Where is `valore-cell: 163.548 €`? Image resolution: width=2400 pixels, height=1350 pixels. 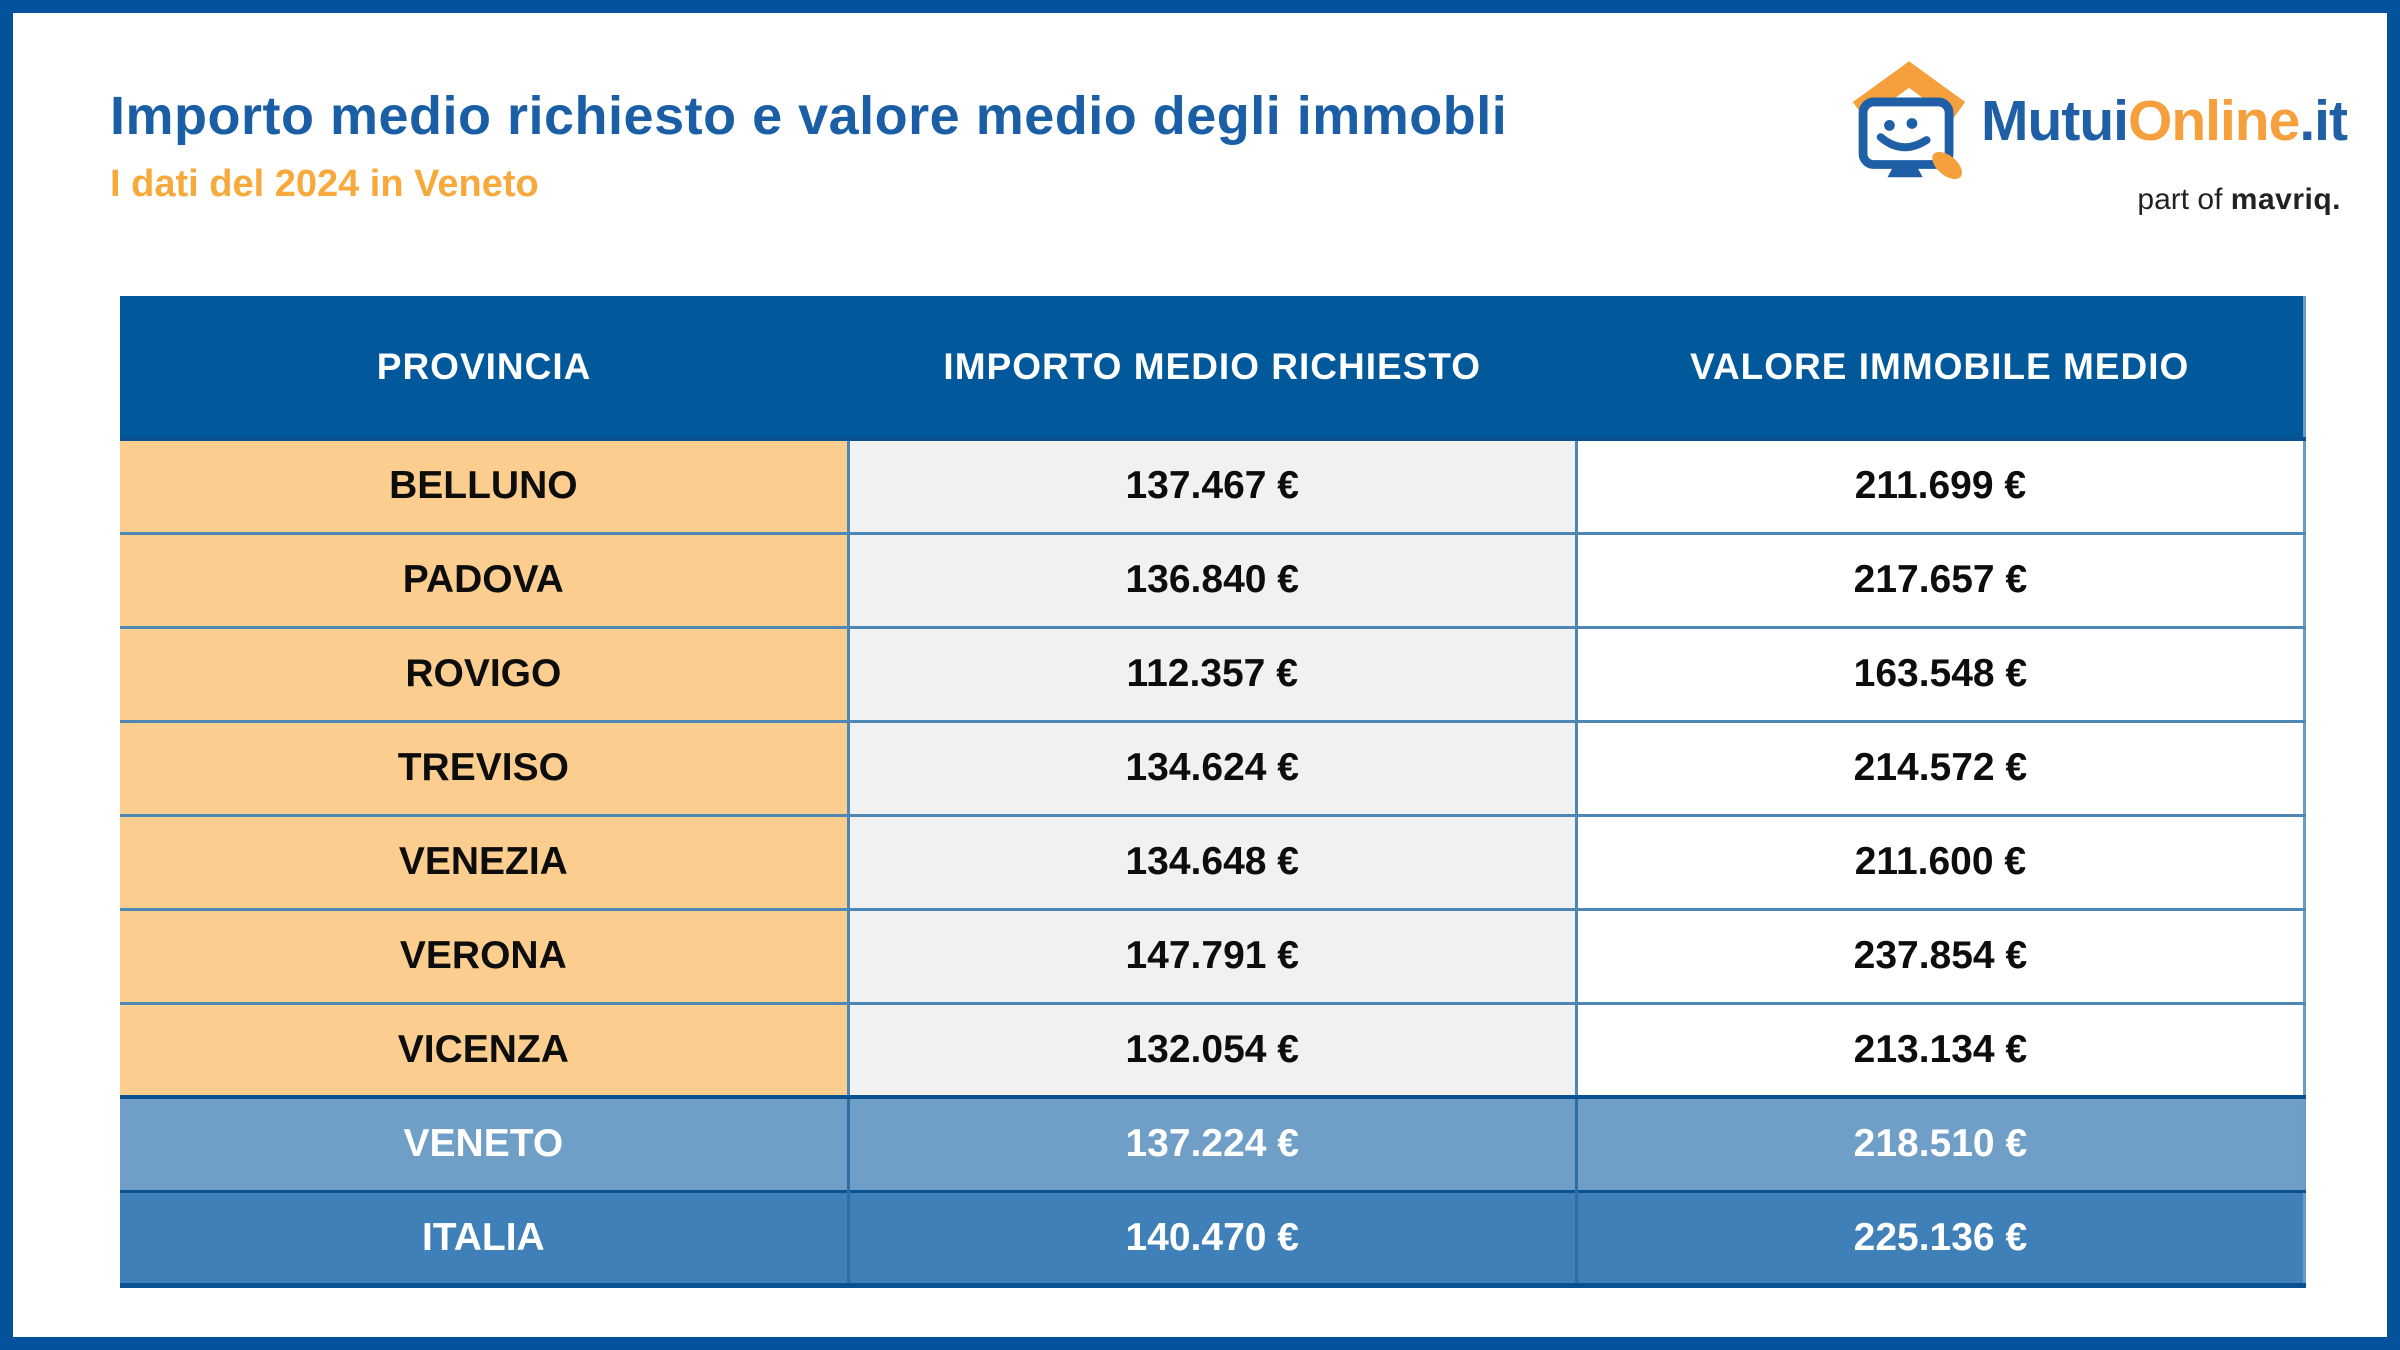
valore-cell: 163.548 € is located at coordinates (1939, 673).